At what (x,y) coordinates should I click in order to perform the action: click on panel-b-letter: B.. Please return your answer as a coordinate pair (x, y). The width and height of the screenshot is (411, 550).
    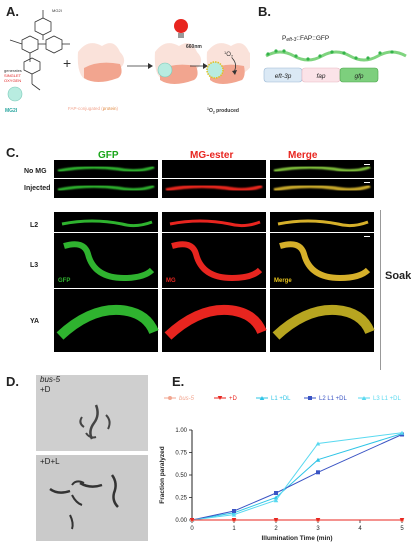
    Looking at the image, I should click on (264, 11).